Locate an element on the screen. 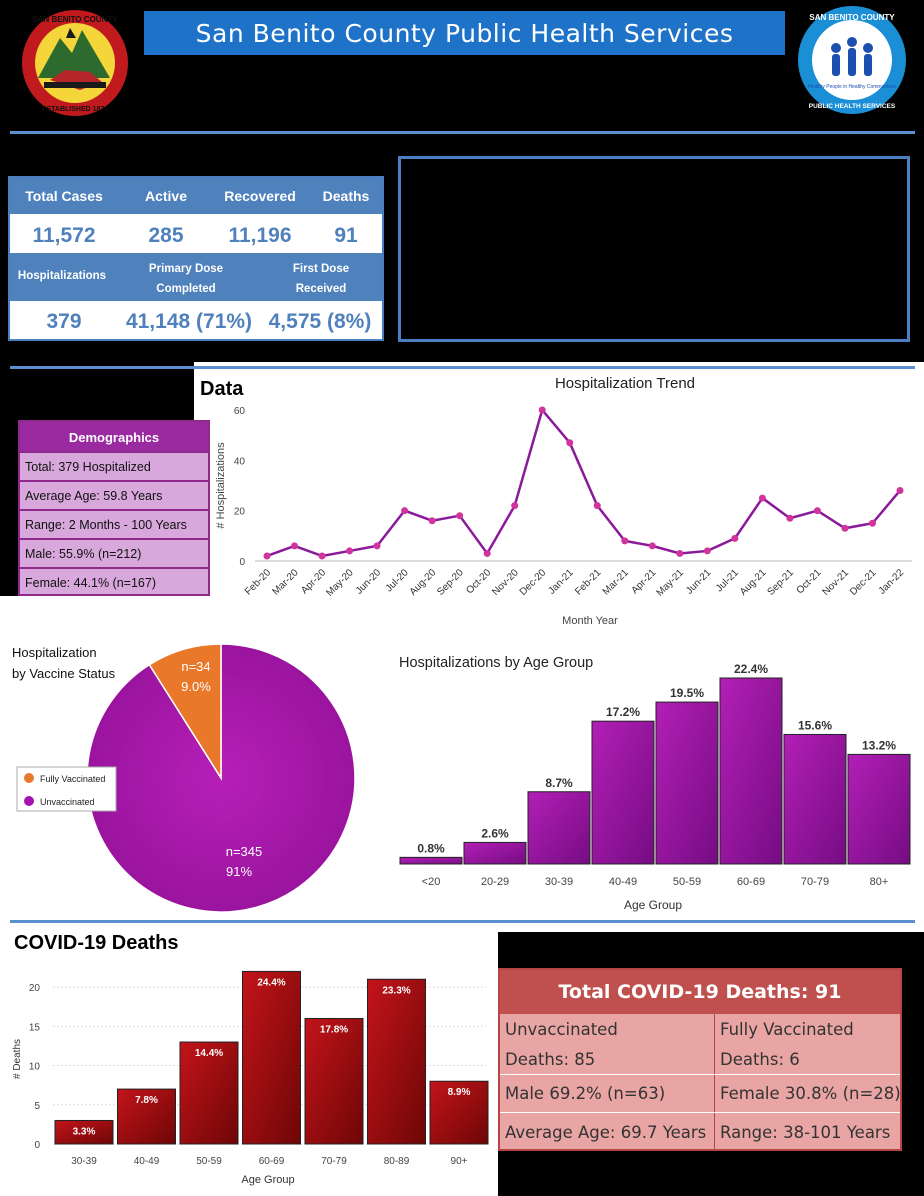 The image size is (924, 1196). header-active: Active is located at coordinates (166, 196).